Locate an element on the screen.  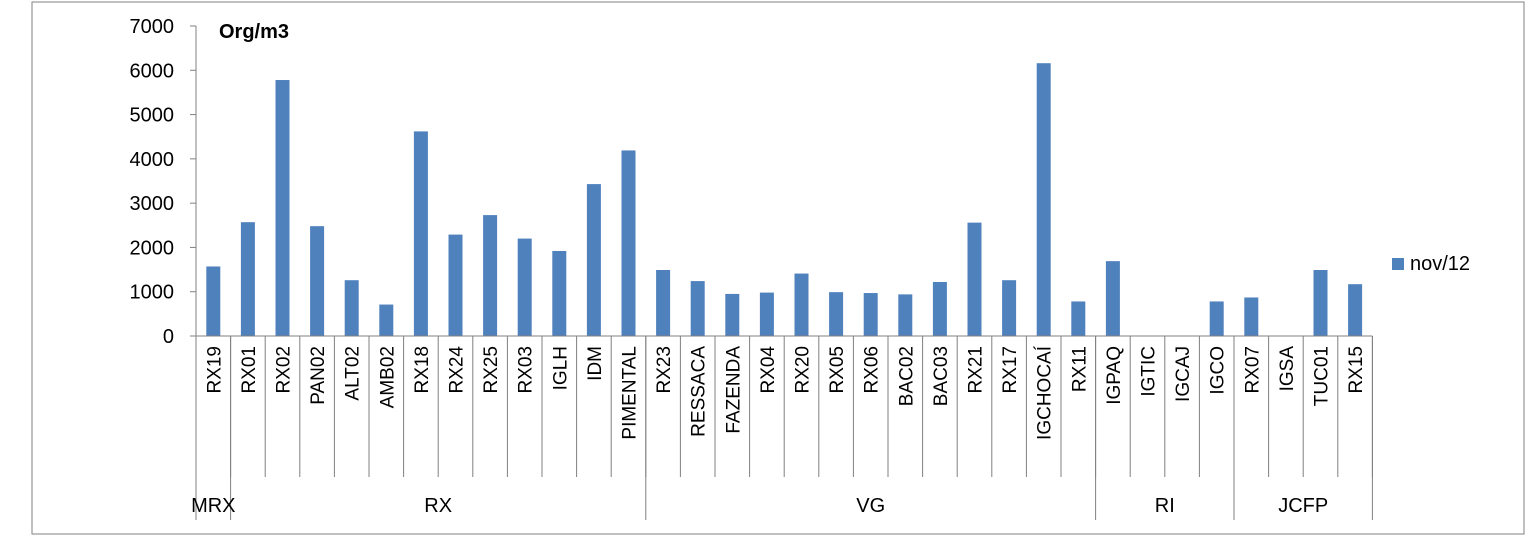
x-tick-label: RX17 is located at coordinates (1010, 370).